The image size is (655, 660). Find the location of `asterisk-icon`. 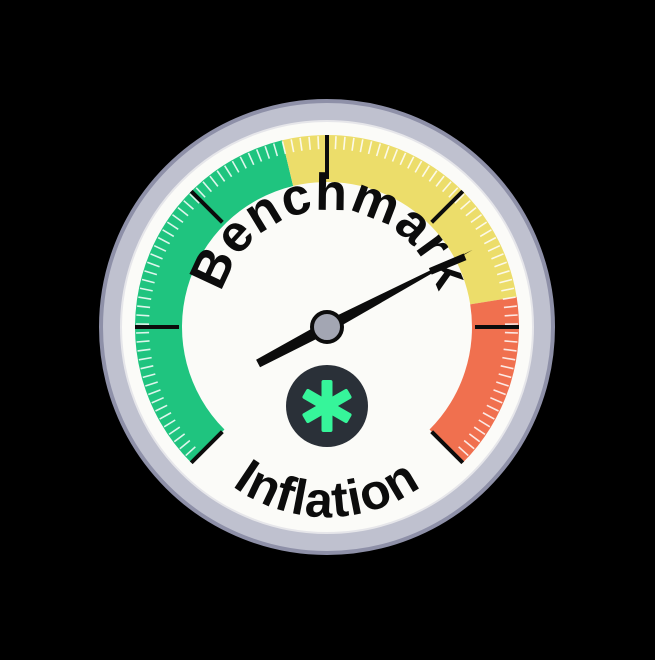

asterisk-icon is located at coordinates (327, 406).